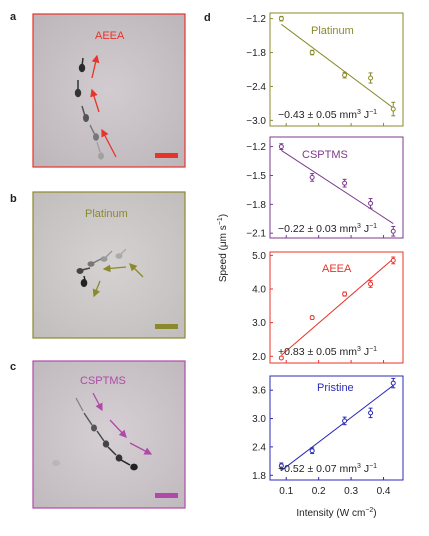  What do you see at coordinates (110, 36) in the screenshot?
I see `panel-a-title: AEEA` at bounding box center [110, 36].